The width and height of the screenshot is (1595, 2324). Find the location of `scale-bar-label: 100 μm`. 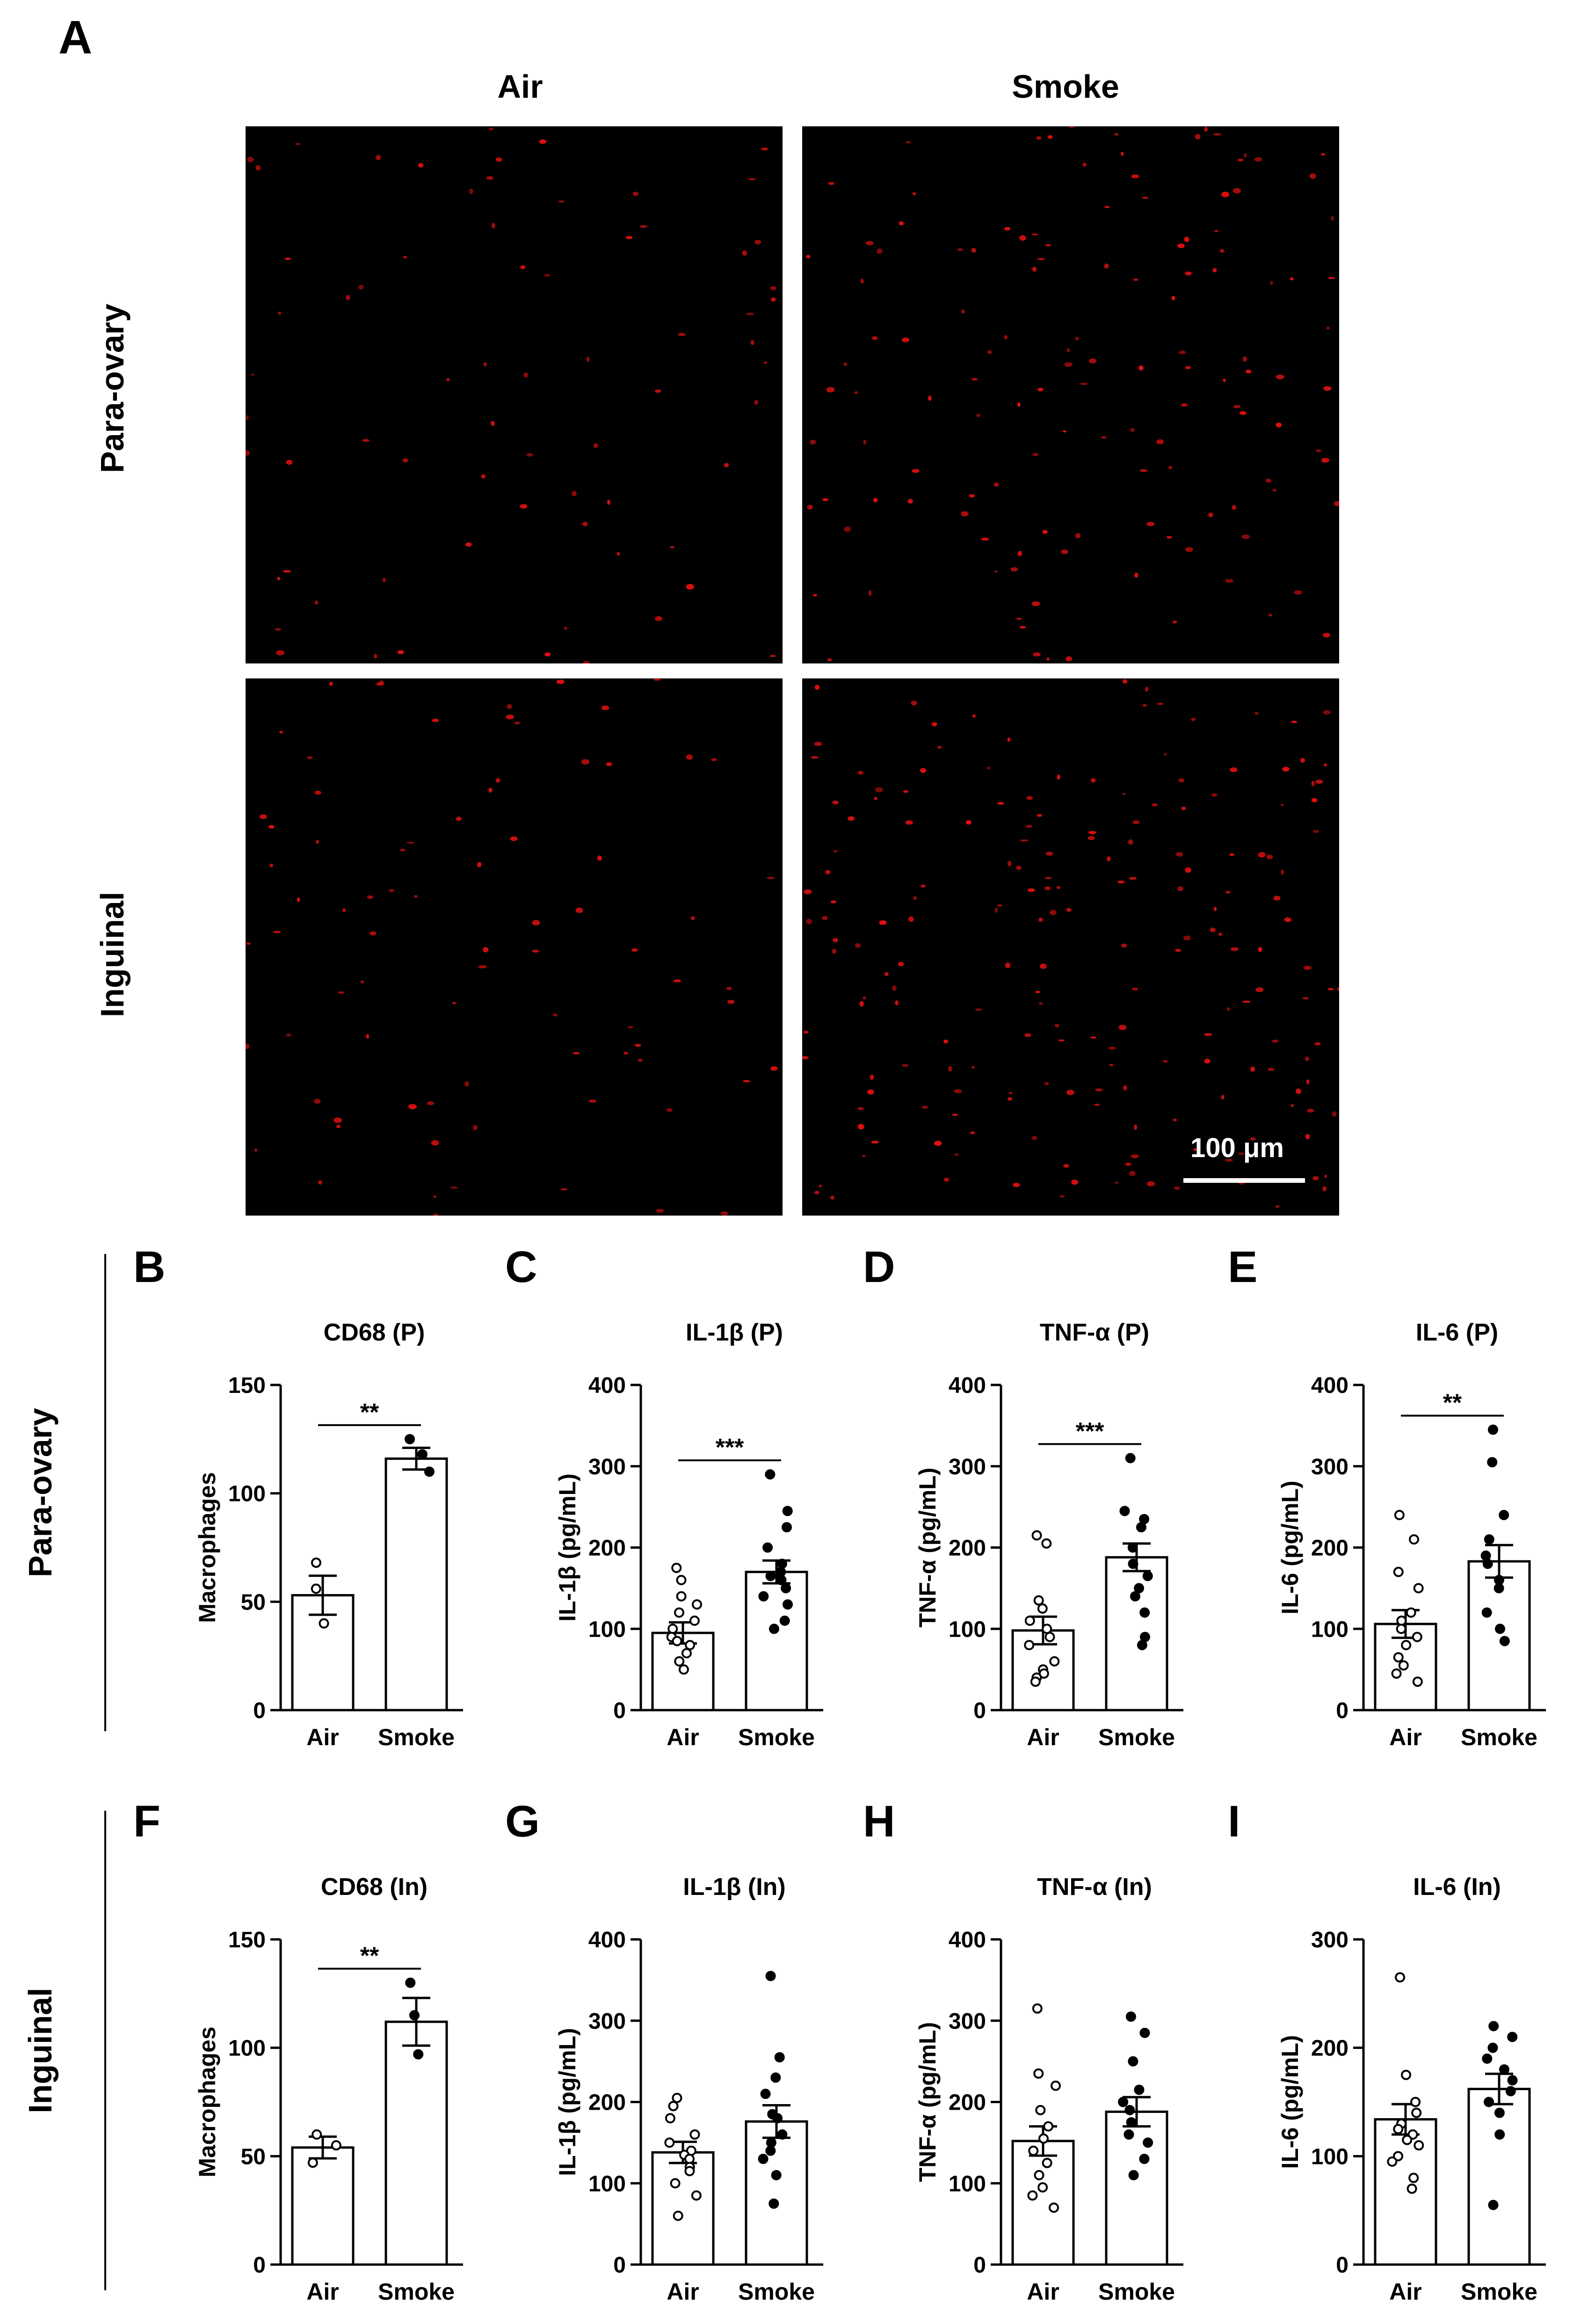

scale-bar-label: 100 μm is located at coordinates (1237, 1148).